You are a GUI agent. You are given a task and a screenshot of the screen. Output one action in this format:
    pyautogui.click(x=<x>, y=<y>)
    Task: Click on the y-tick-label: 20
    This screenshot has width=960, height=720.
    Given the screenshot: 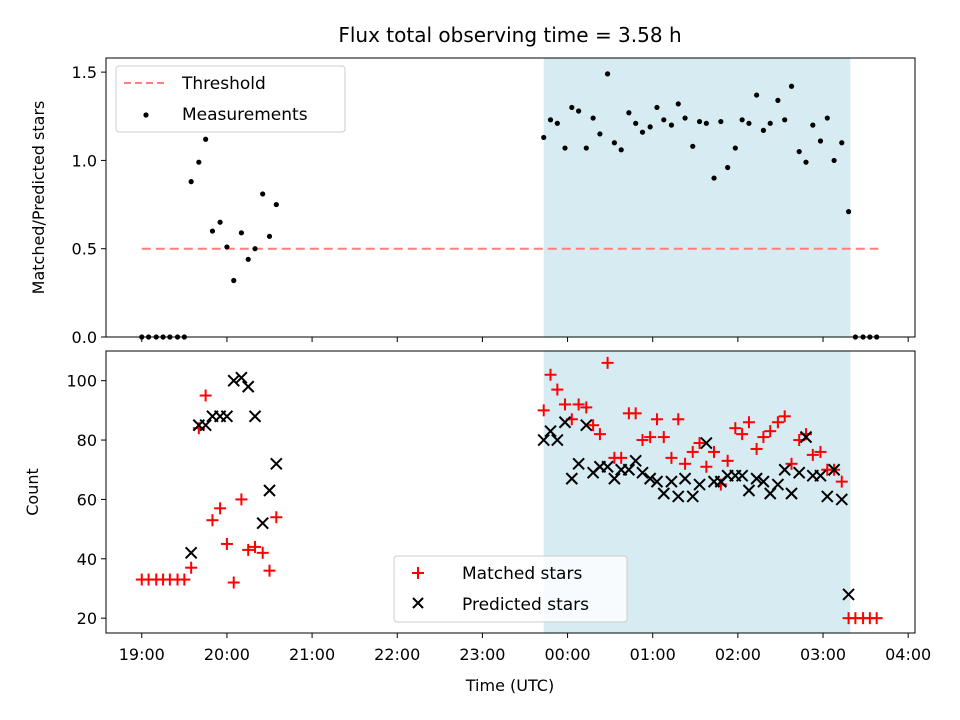 What is the action you would take?
    pyautogui.click(x=87, y=618)
    